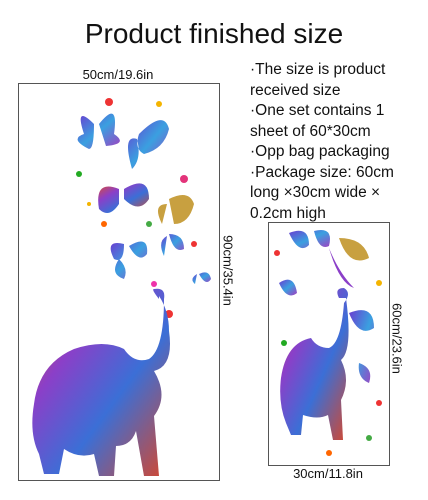 Image resolution: width=428 pixels, height=500 pixels. I want to click on note-line: ·Package size: 60cm, so click(322, 172).